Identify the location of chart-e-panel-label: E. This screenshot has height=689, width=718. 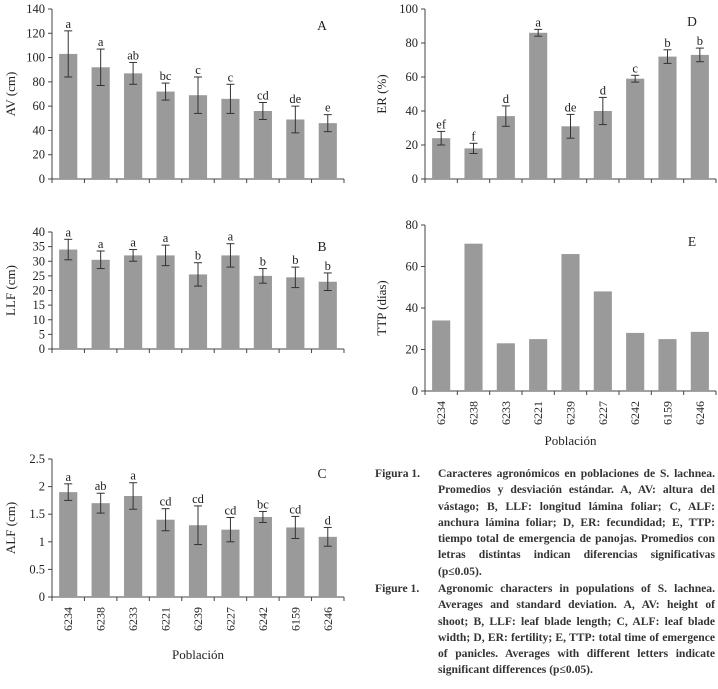
(692, 241).